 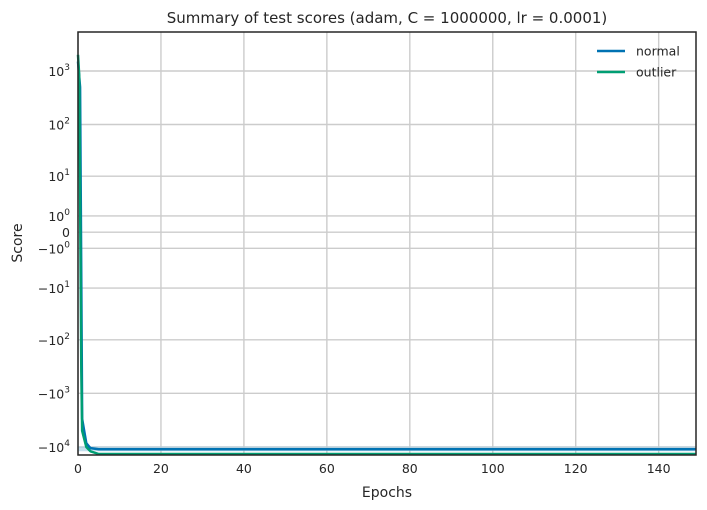 I want to click on y-tick-label: −101, so click(x=54, y=288).